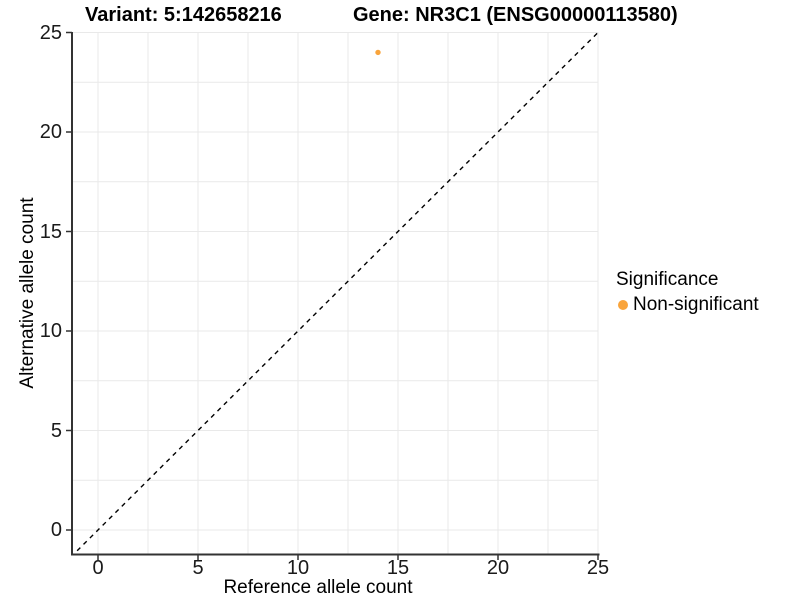 Image resolution: width=800 pixels, height=600 pixels. I want to click on legend-point-icon, so click(623, 305).